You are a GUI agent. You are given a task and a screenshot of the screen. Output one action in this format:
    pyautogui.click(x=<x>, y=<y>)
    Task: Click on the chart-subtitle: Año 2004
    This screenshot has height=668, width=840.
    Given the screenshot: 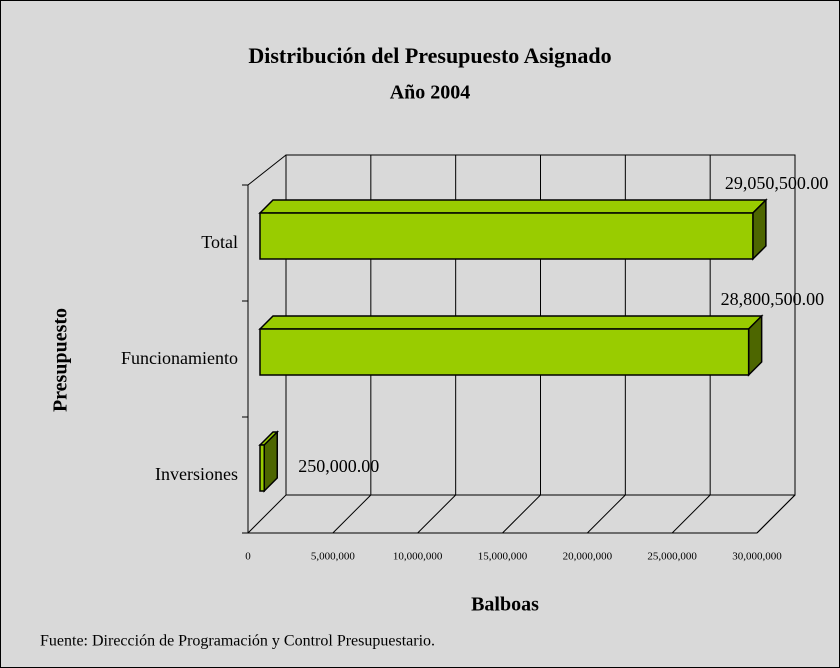 What is the action you would take?
    pyautogui.click(x=430, y=93)
    